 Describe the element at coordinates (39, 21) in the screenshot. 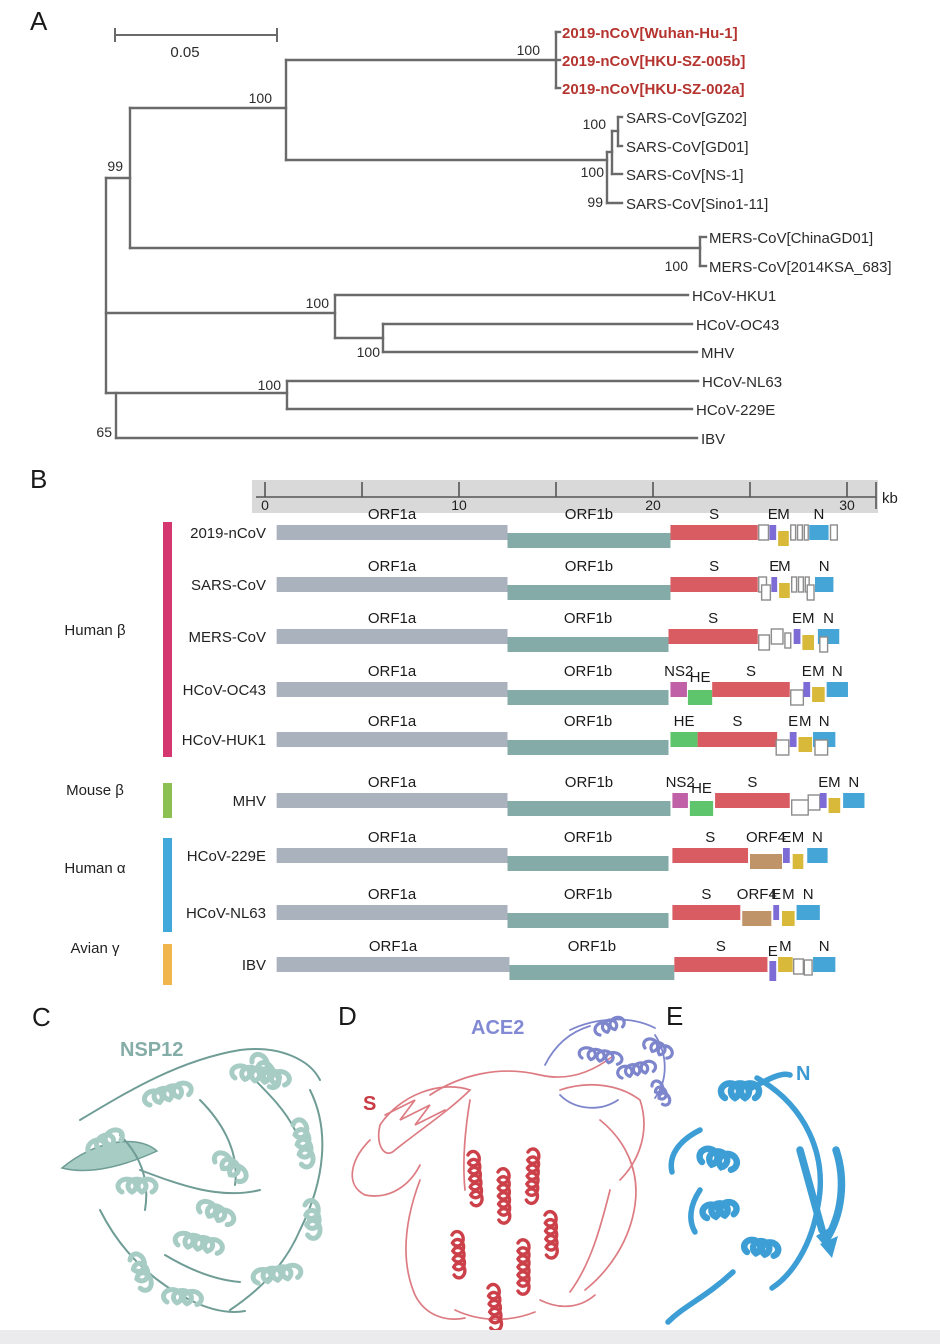

I see `panel-a-letter: A` at that location.